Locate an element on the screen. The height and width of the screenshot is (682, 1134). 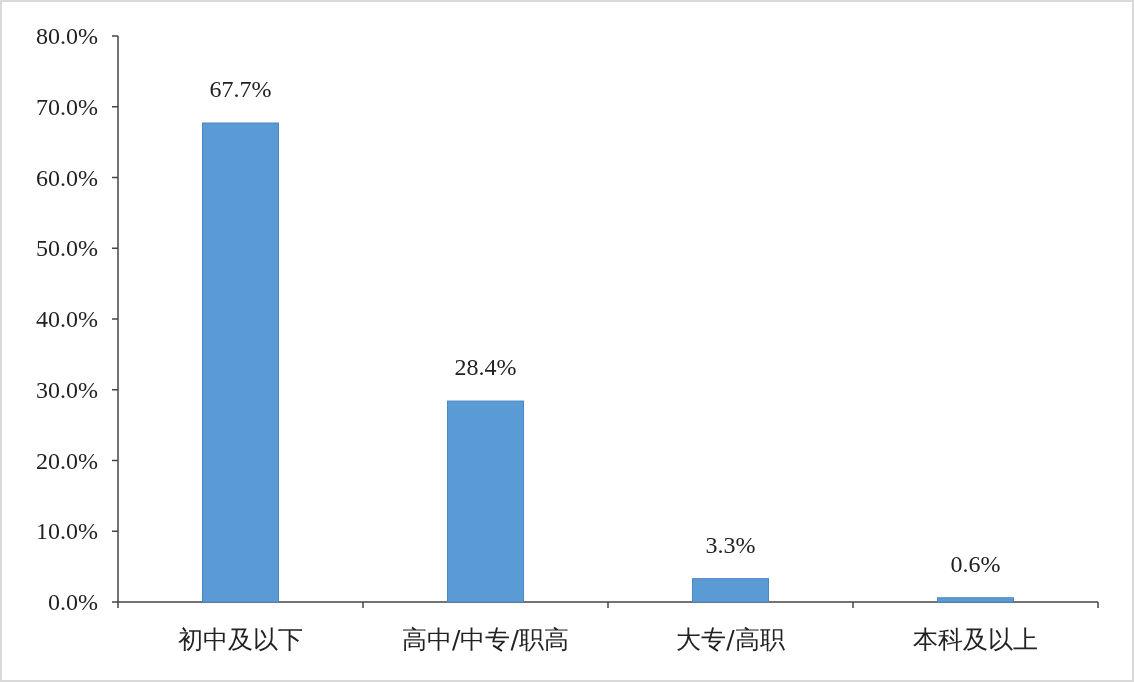
y-tick-label: 30.0% is located at coordinates (67, 389).